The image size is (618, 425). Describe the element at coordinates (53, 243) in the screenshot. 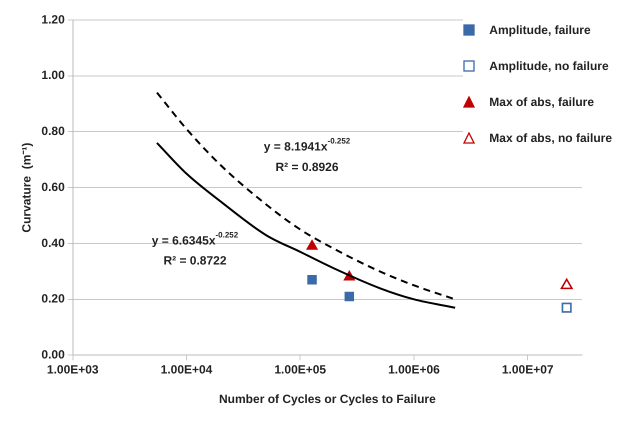

I see `y-tick-label: 0.40` at that location.